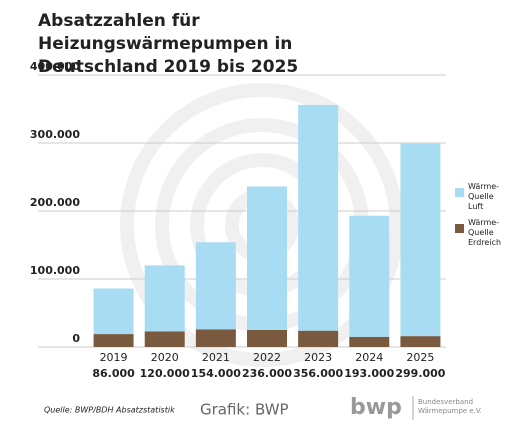  I want to click on x-tick-label: 2022, so click(267, 357).